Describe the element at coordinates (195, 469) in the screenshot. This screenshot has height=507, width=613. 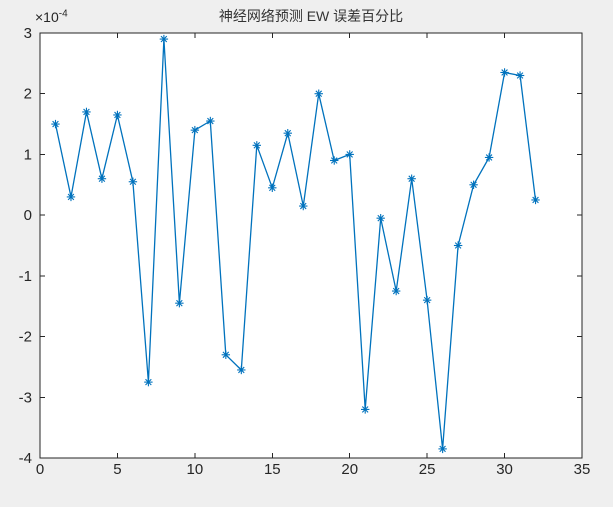
I see `x-tick-label: 10` at that location.